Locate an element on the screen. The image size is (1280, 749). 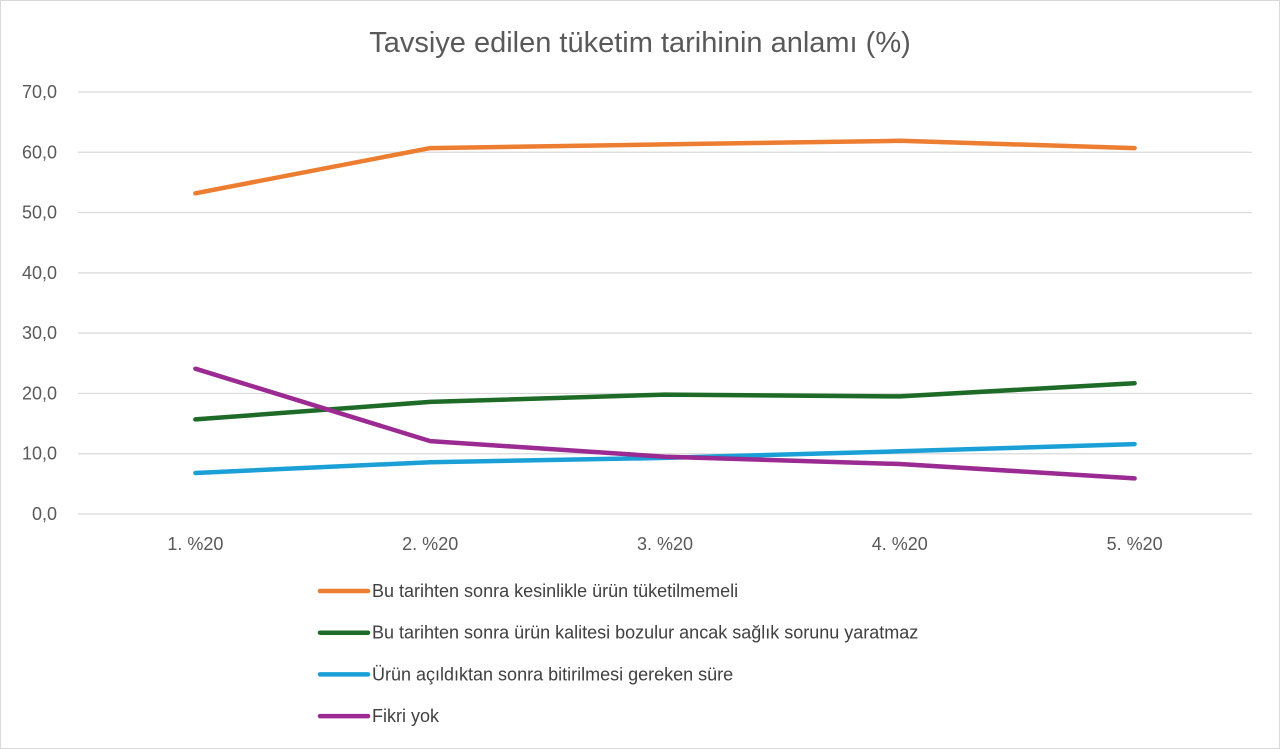
y-axis-tick-labels: 0,0 10,0 20,0 30,0 40,0 50,0 60,0 70,0 is located at coordinates (39, 303).